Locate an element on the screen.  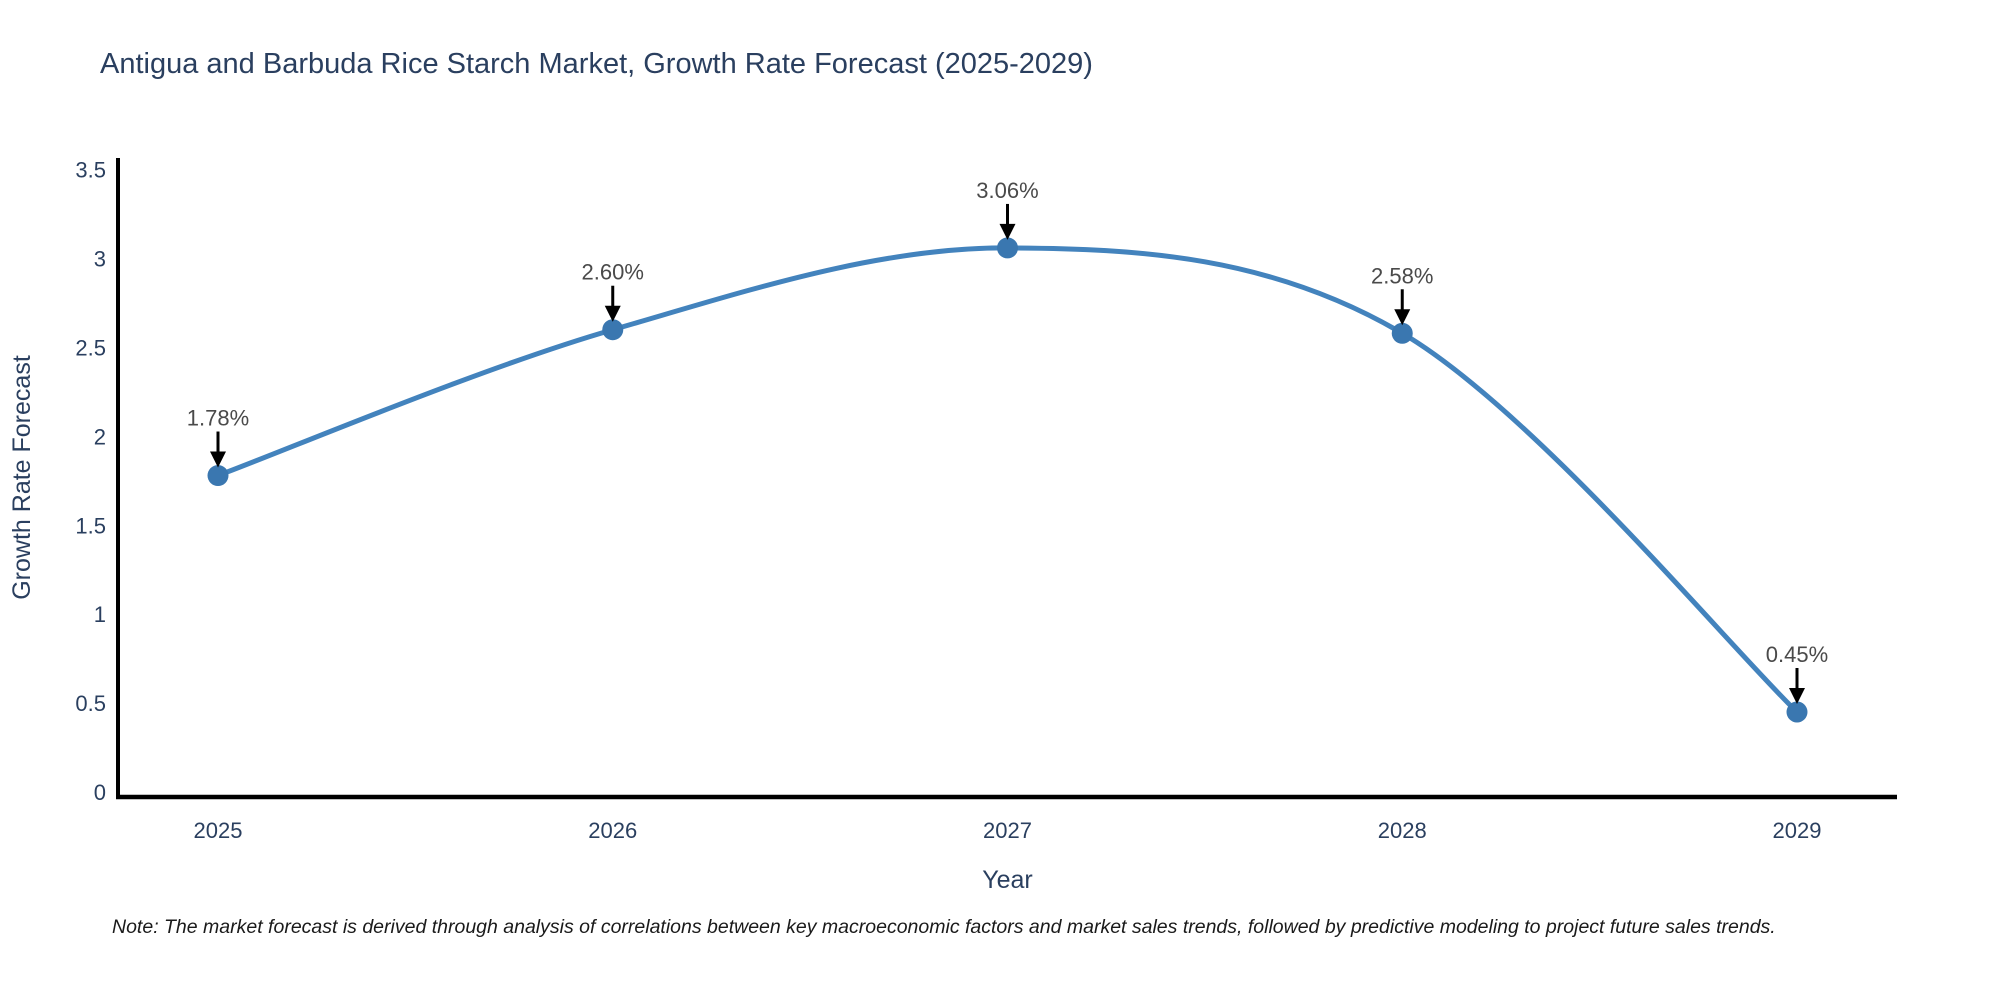
y-tick-label: 3.5 is located at coordinates (90, 170).